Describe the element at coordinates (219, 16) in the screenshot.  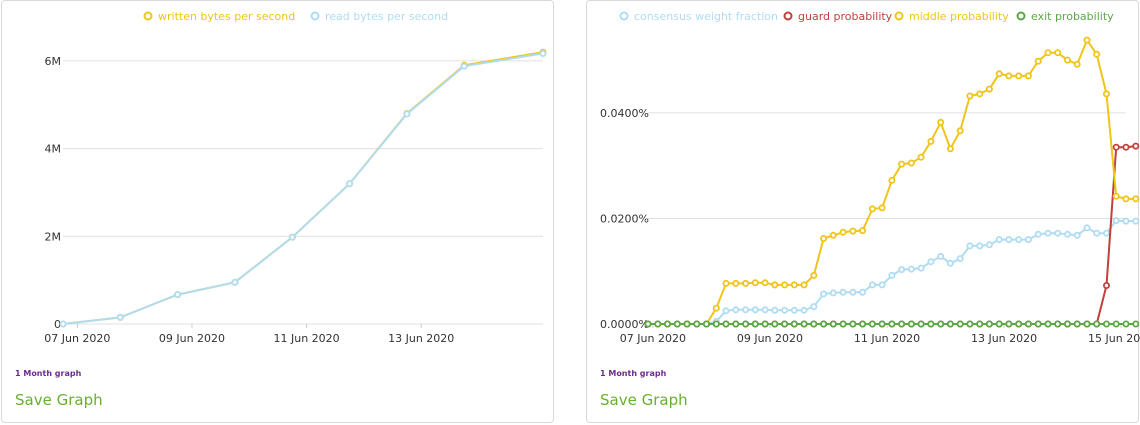
I see `legend-item-written-bytes-per-second: written bytes per second` at that location.